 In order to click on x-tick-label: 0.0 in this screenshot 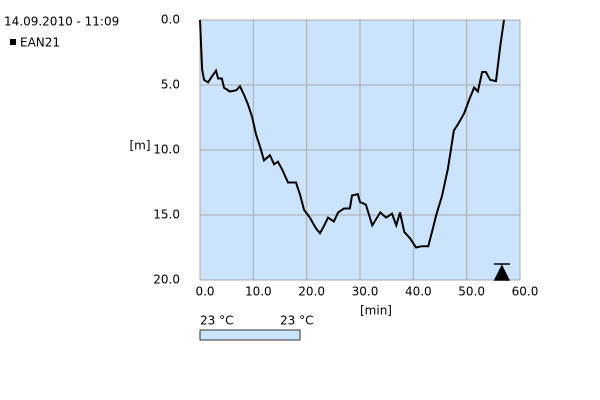, I will do `click(204, 292)`.